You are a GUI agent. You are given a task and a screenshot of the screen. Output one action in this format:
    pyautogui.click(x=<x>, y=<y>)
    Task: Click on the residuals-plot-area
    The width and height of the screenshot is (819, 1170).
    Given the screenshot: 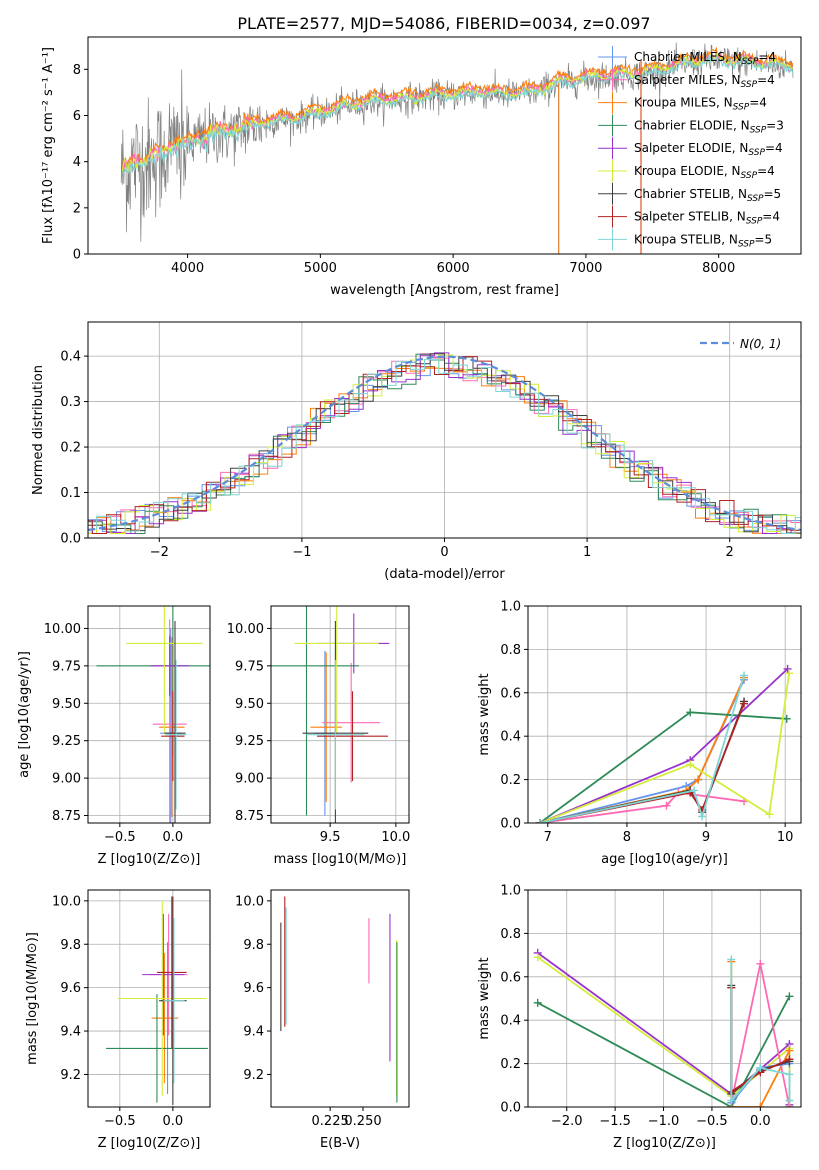 What is the action you would take?
    pyautogui.click(x=444, y=443)
    